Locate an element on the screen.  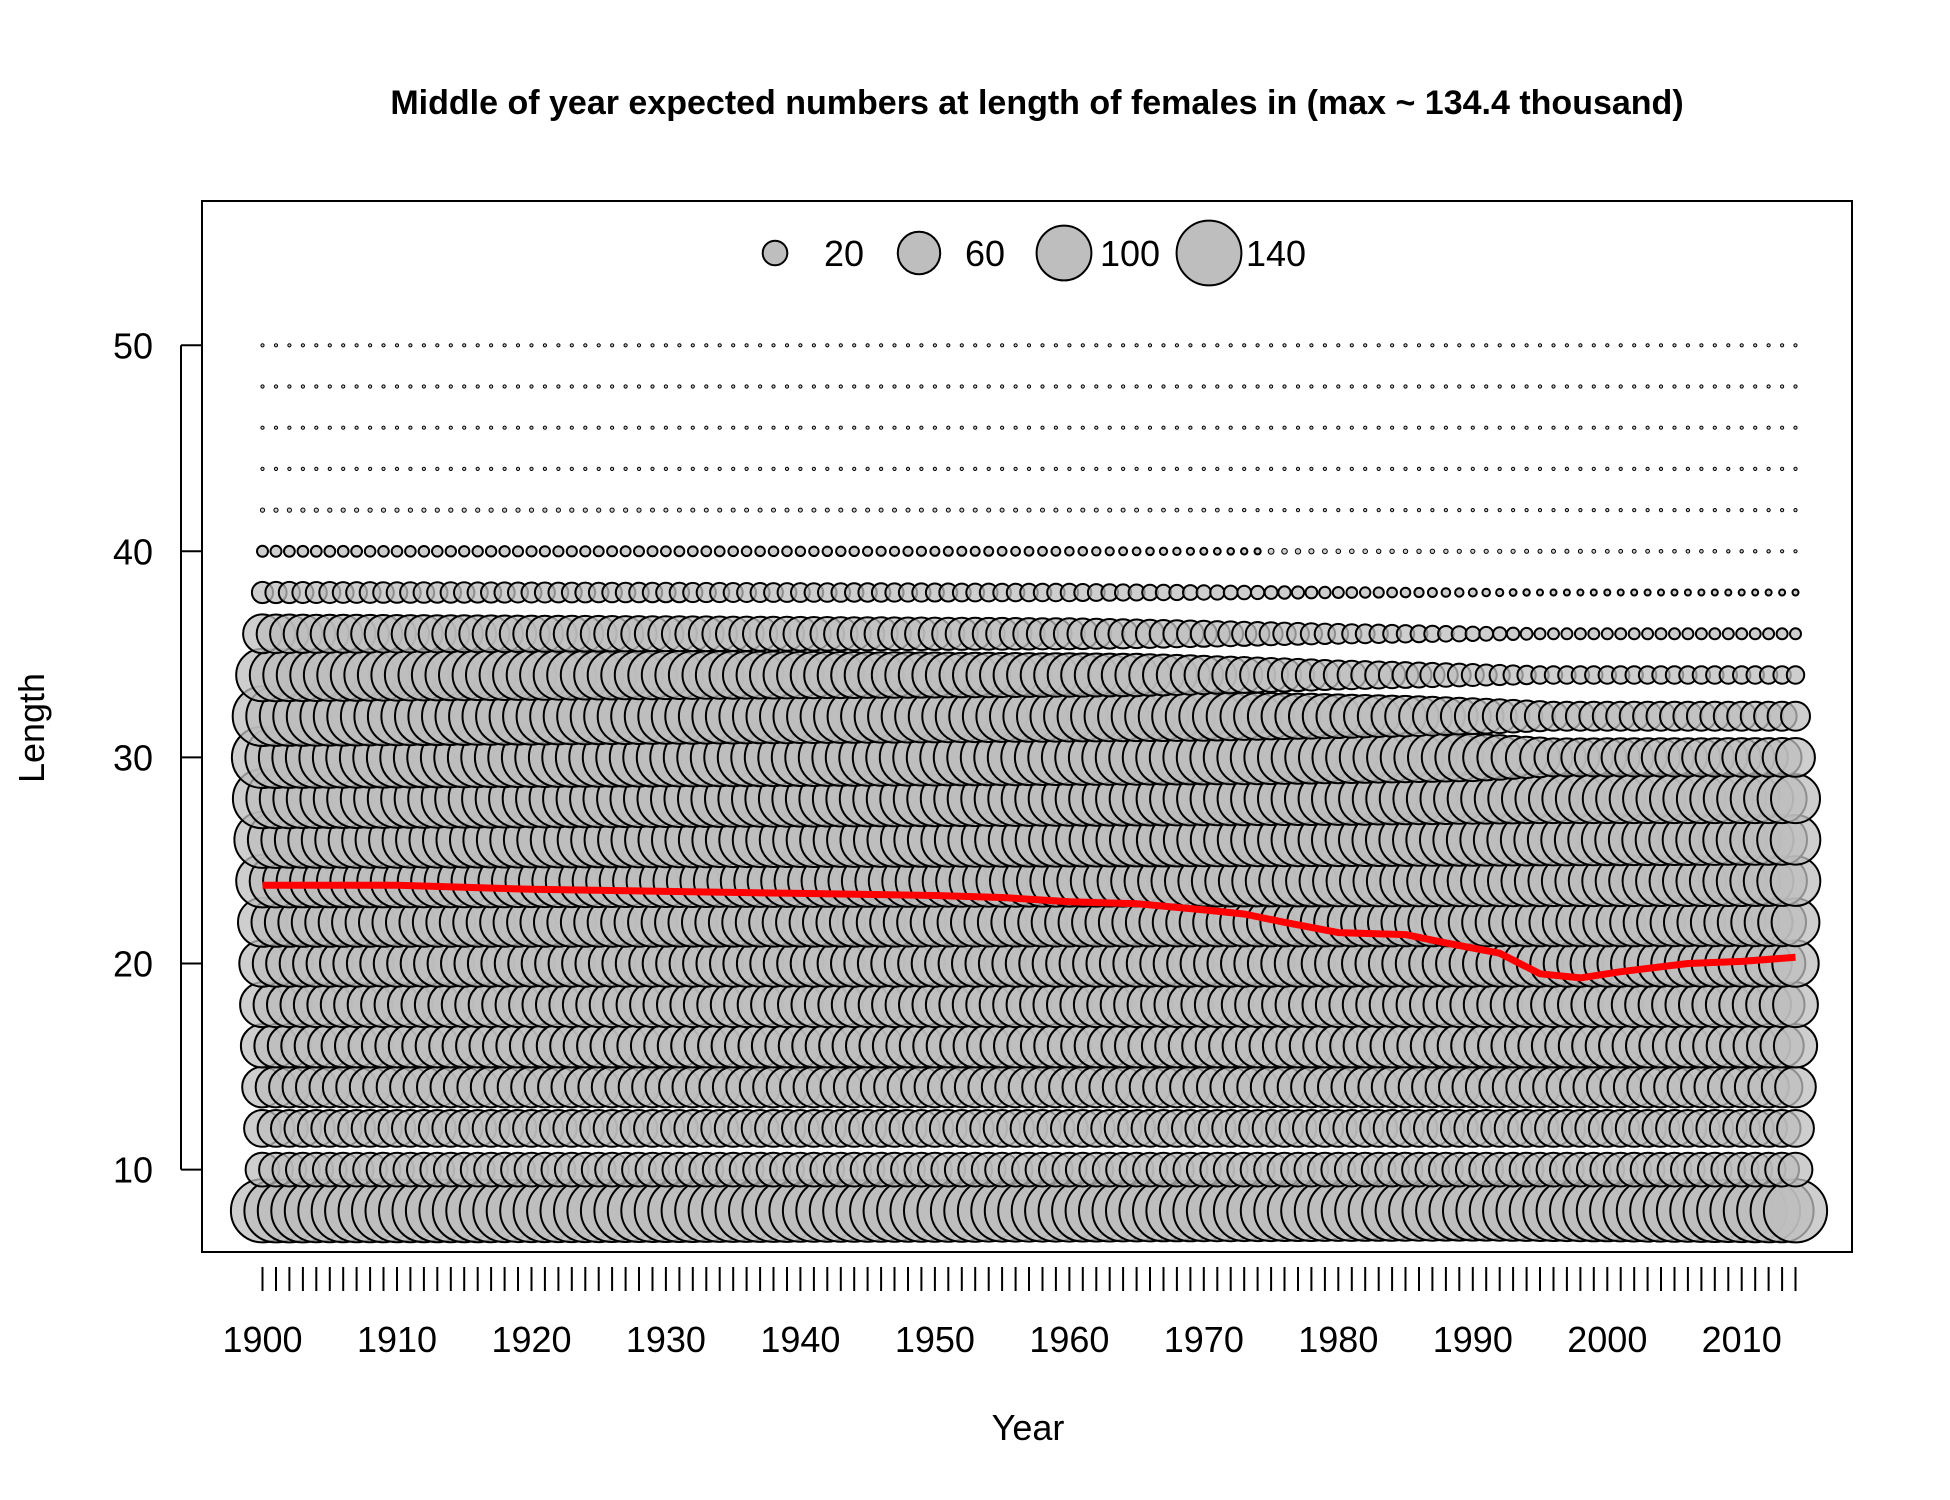
y-tick-label: 10 is located at coordinates (133, 1170).